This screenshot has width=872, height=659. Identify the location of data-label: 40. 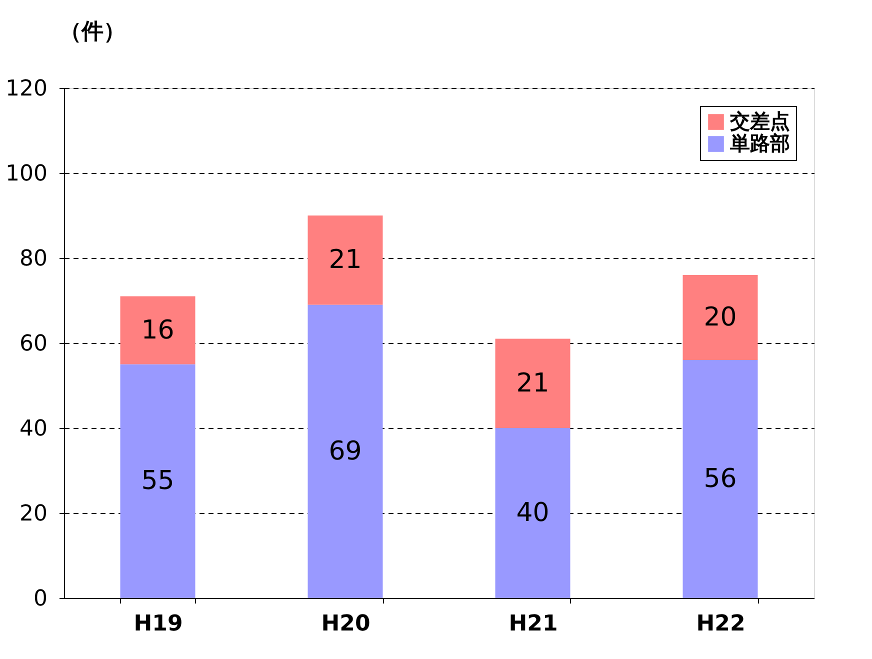
(533, 513).